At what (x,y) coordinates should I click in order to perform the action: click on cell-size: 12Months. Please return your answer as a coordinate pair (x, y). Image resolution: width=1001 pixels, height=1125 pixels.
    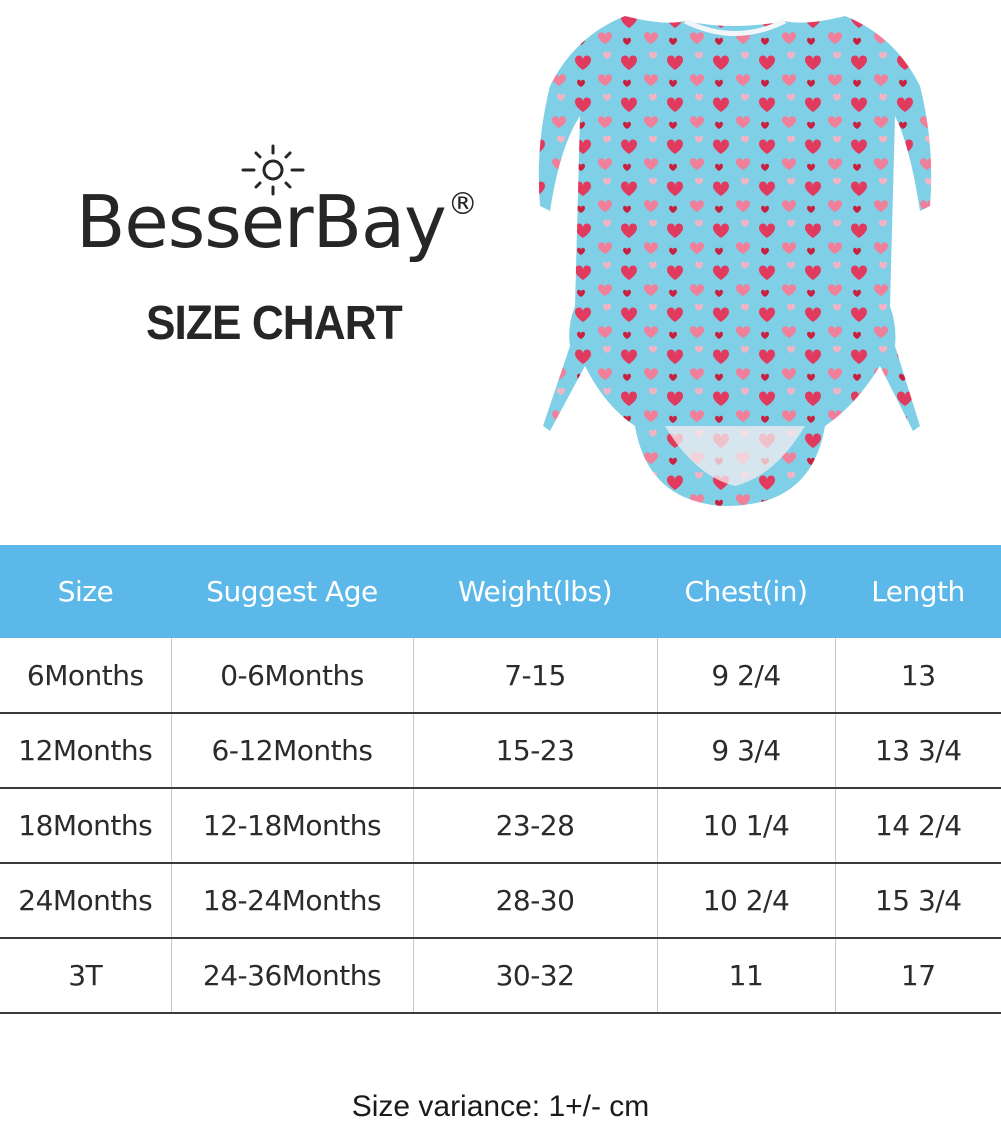
    Looking at the image, I should click on (86, 751).